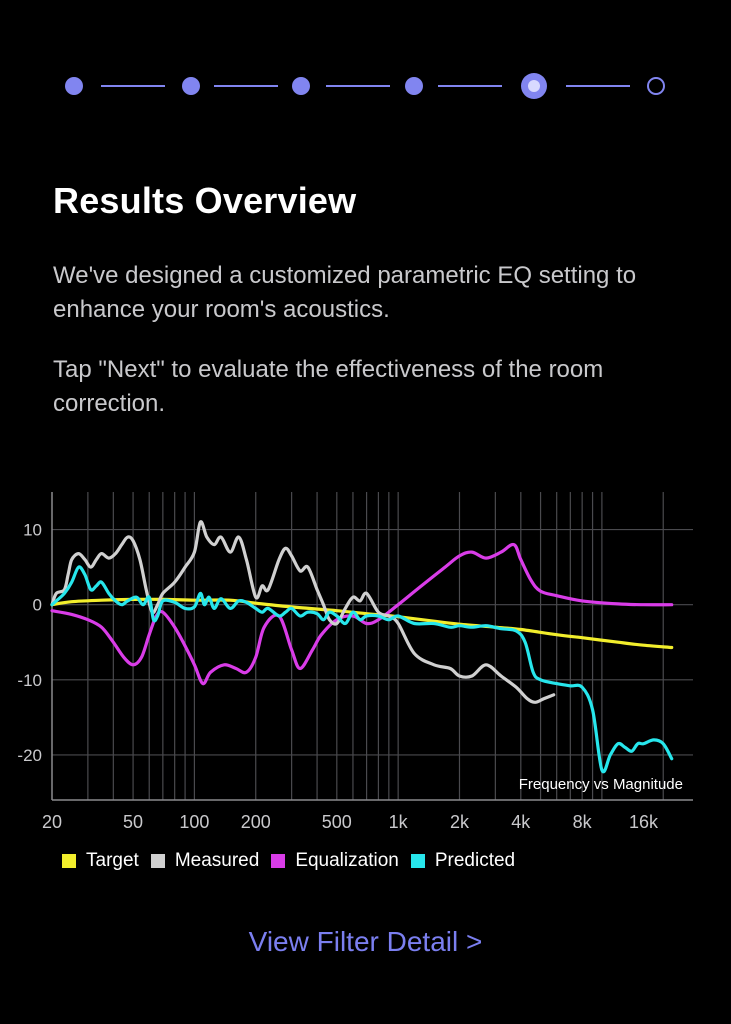 Image resolution: width=731 pixels, height=1024 pixels. What do you see at coordinates (157, 861) in the screenshot?
I see `legend-swatch-measured` at bounding box center [157, 861].